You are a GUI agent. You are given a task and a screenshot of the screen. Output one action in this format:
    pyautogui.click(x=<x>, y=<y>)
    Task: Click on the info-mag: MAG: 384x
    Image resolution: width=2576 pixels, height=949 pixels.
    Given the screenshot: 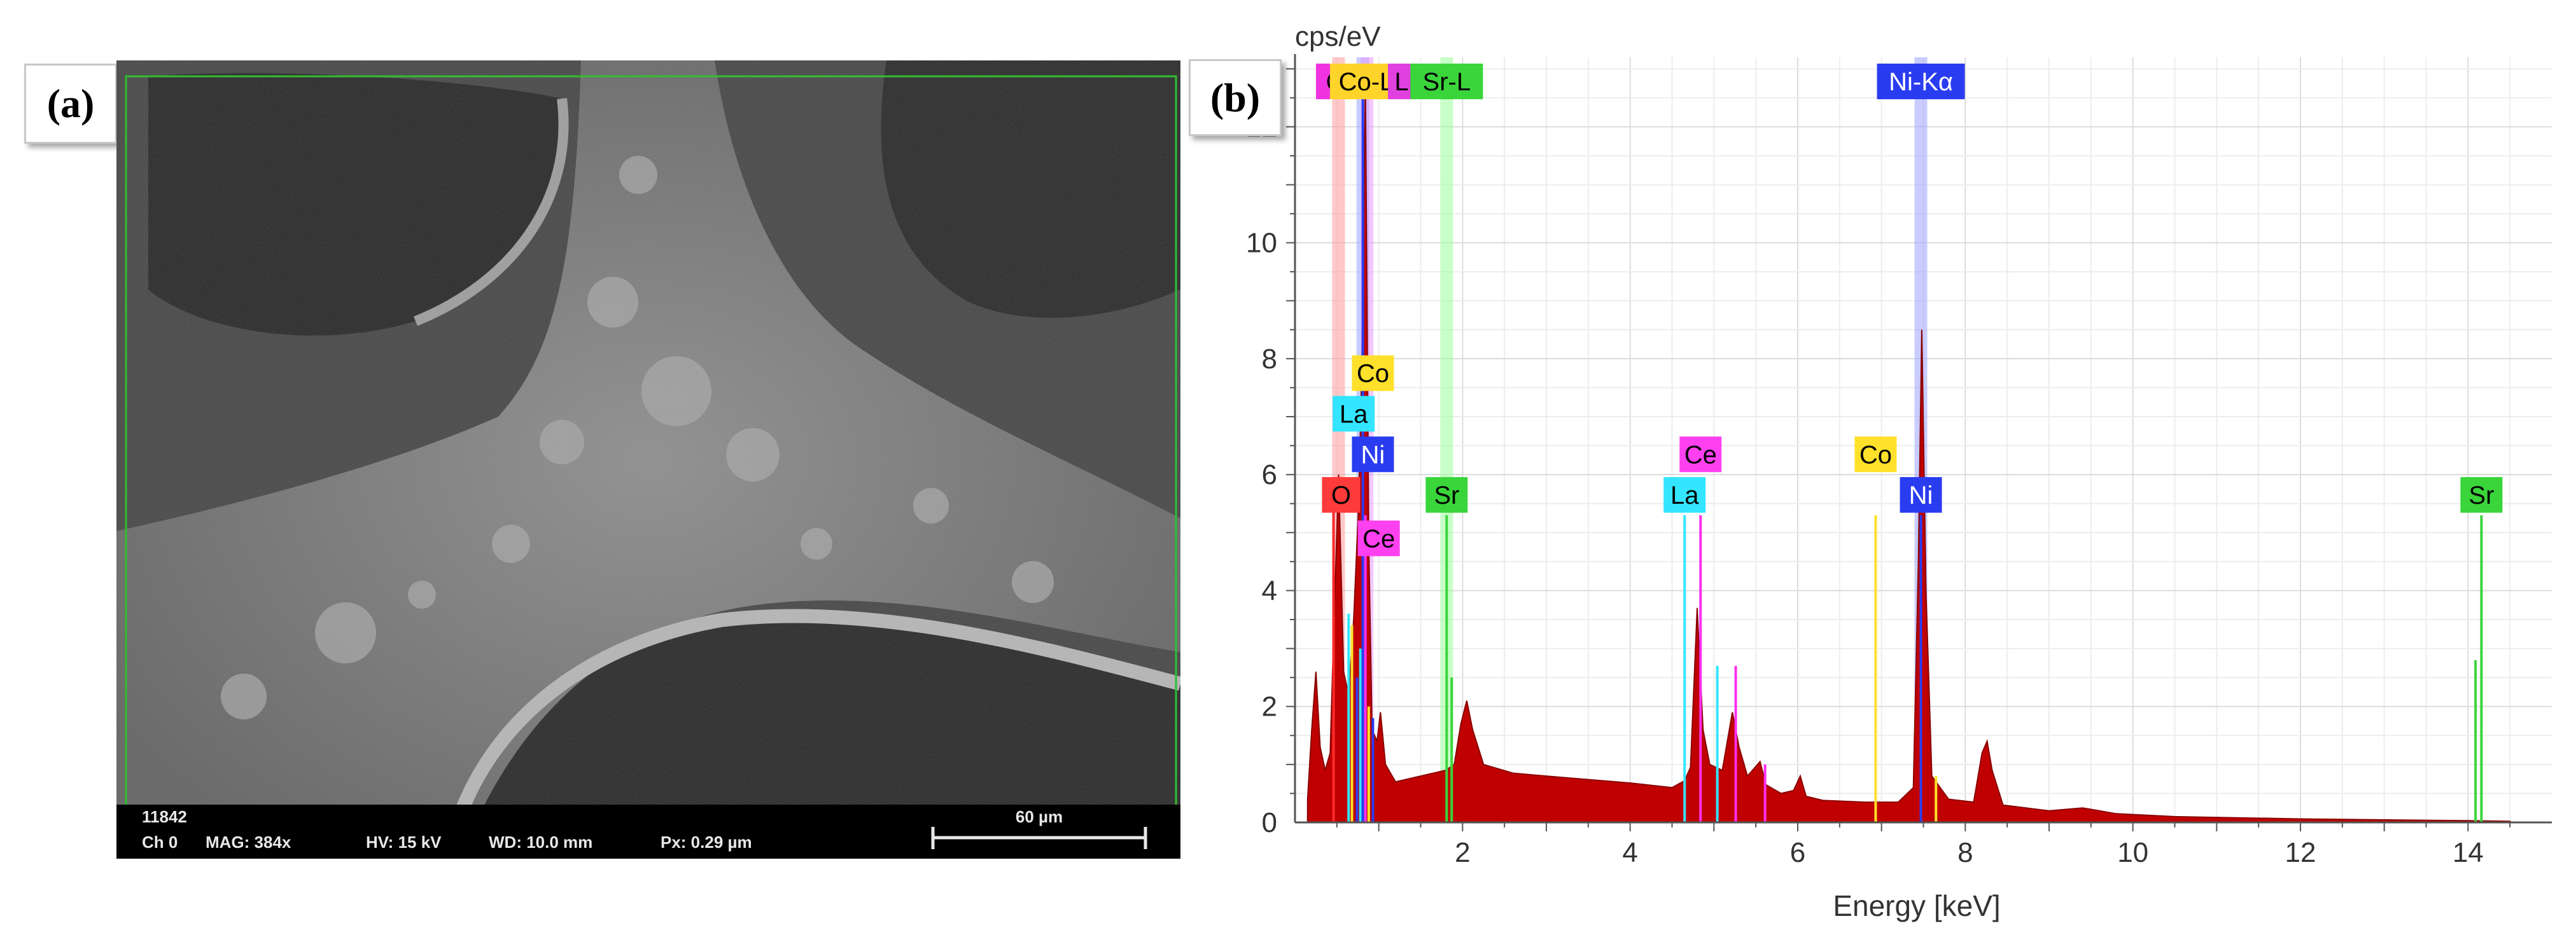 What is the action you would take?
    pyautogui.click(x=248, y=842)
    